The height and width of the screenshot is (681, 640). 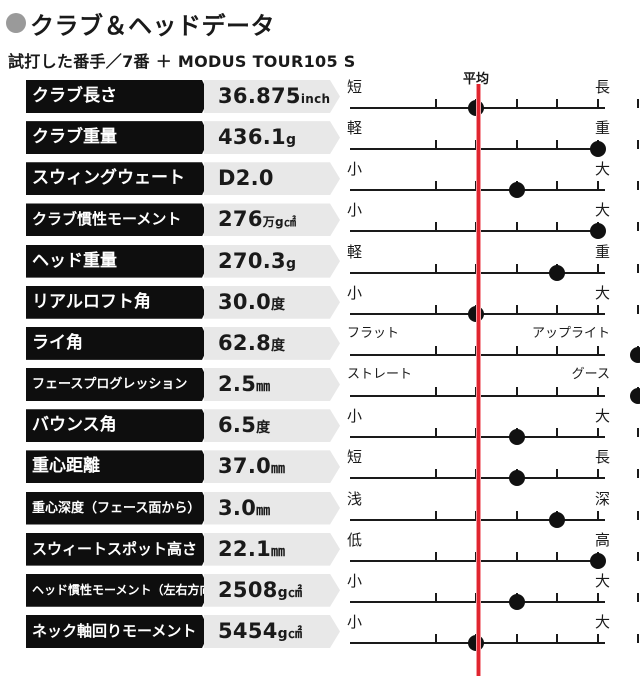 I want to click on average-line, so click(x=478, y=380).